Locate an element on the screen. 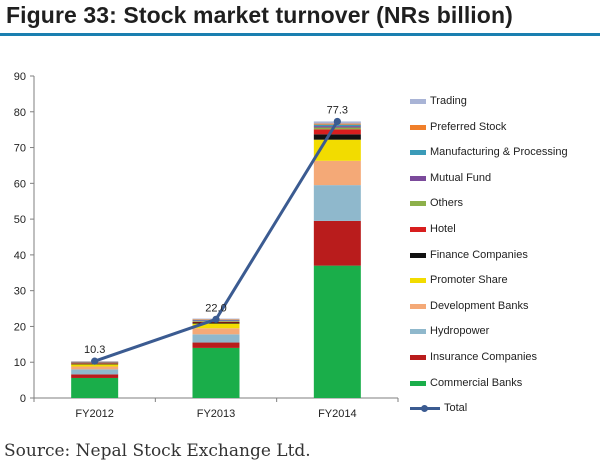  total-data-label: 77.3 is located at coordinates (337, 110).